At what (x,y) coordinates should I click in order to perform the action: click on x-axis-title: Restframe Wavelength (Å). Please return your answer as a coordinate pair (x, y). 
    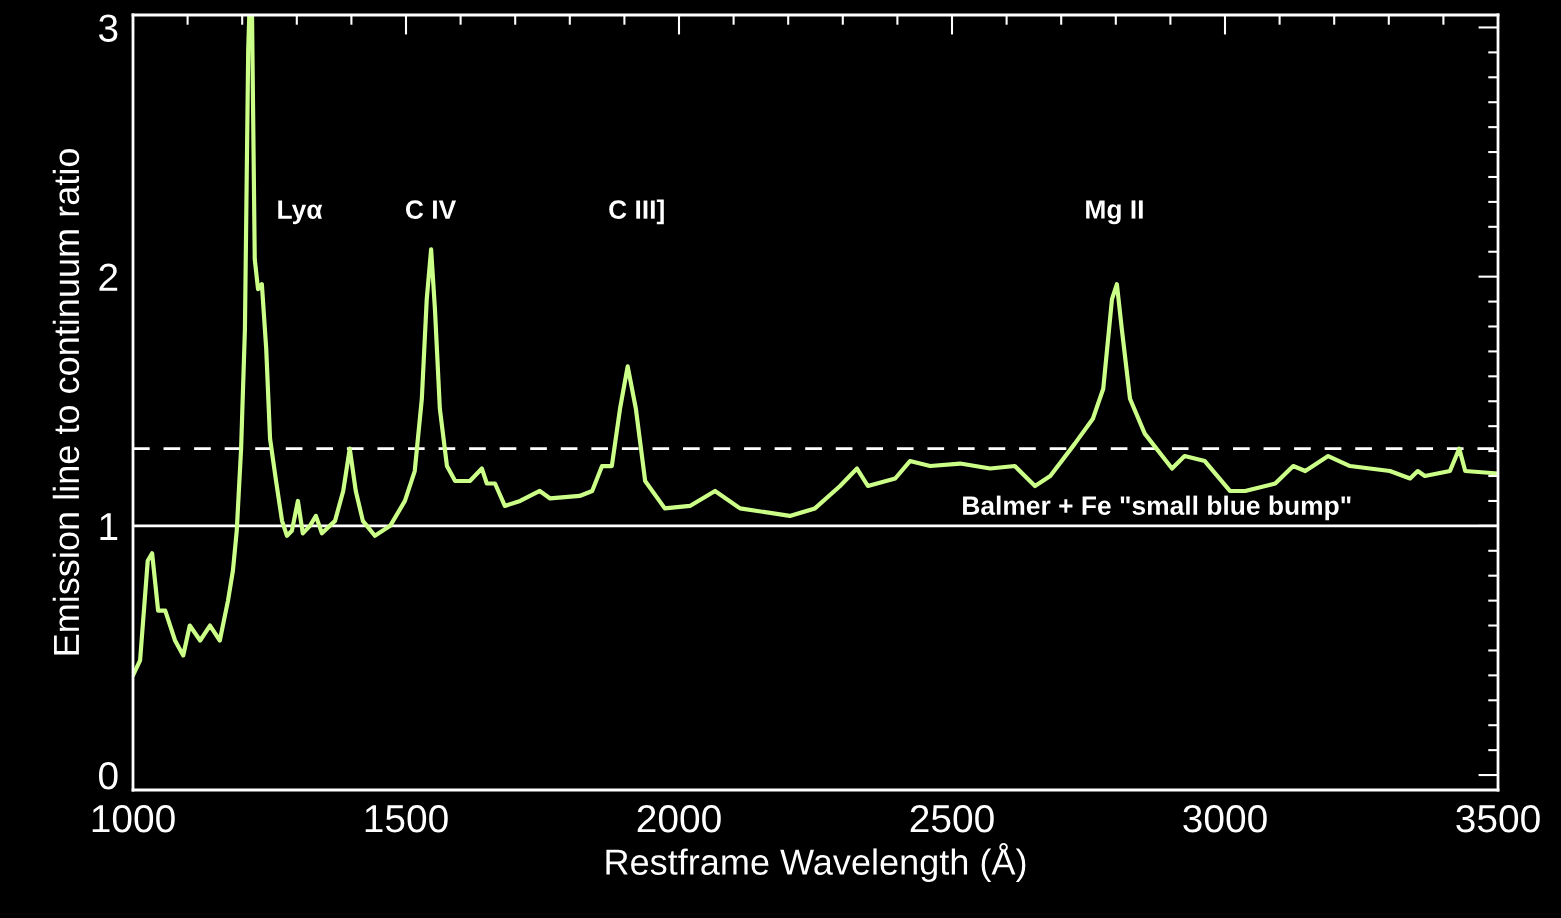
    Looking at the image, I should click on (816, 862).